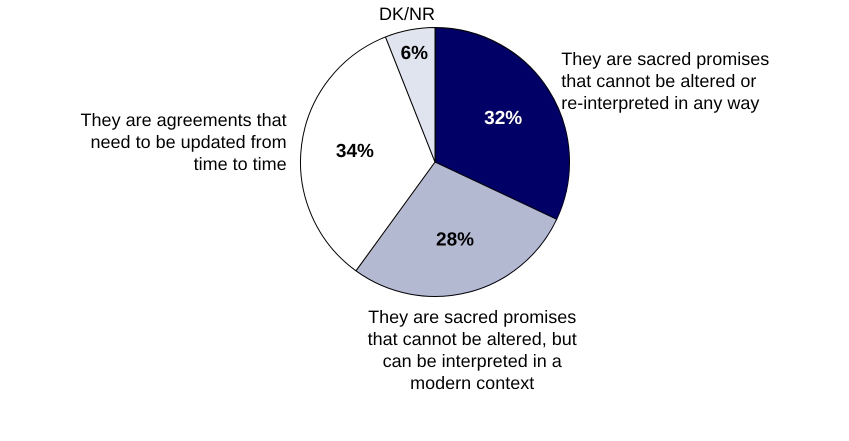 This screenshot has width=849, height=441. What do you see at coordinates (406, 14) in the screenshot?
I see `slice-label: DK/NR` at bounding box center [406, 14].